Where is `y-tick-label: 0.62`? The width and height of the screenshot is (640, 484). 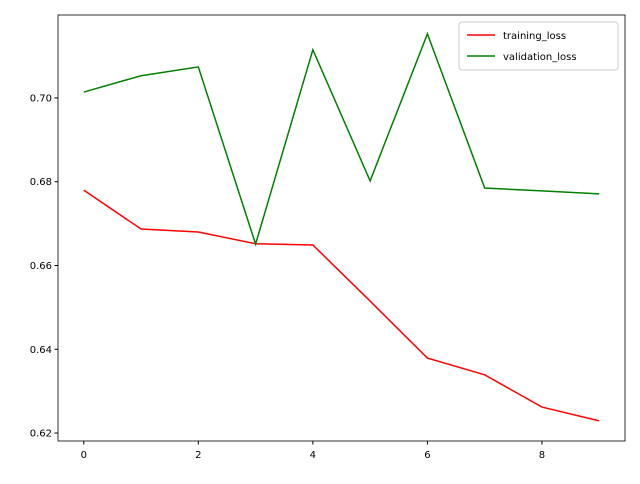
y-tick-label: 0.62 is located at coordinates (41, 434).